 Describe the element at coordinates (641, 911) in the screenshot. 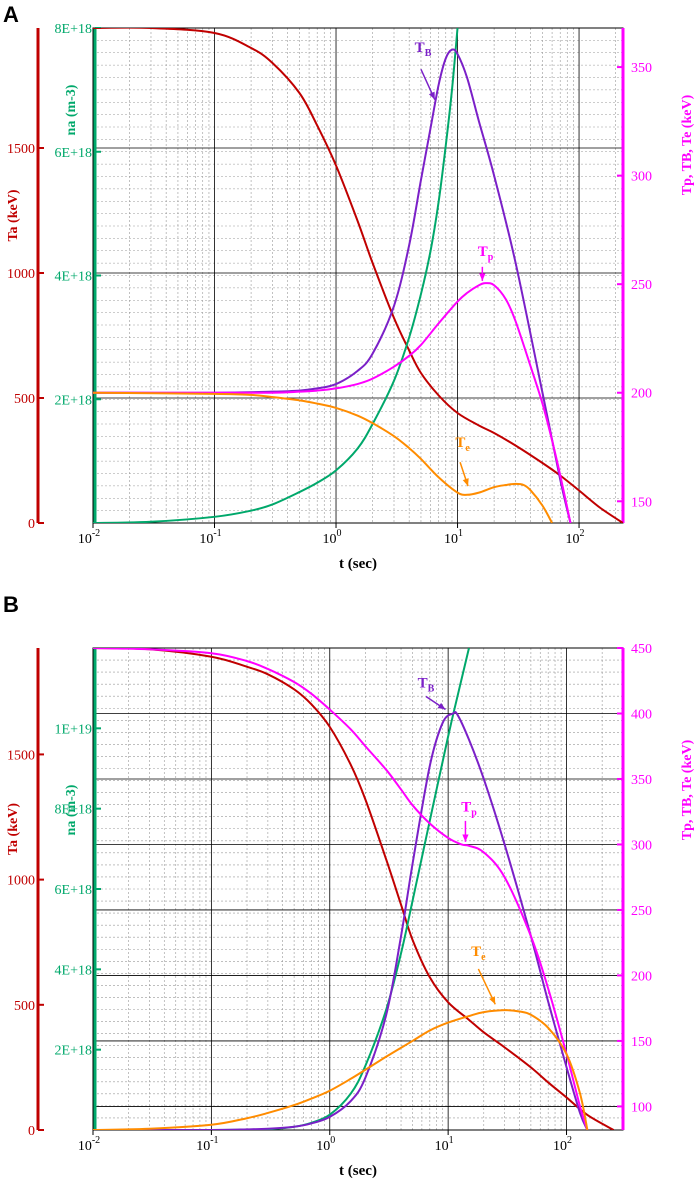

I see `right-tick-label: 250` at that location.